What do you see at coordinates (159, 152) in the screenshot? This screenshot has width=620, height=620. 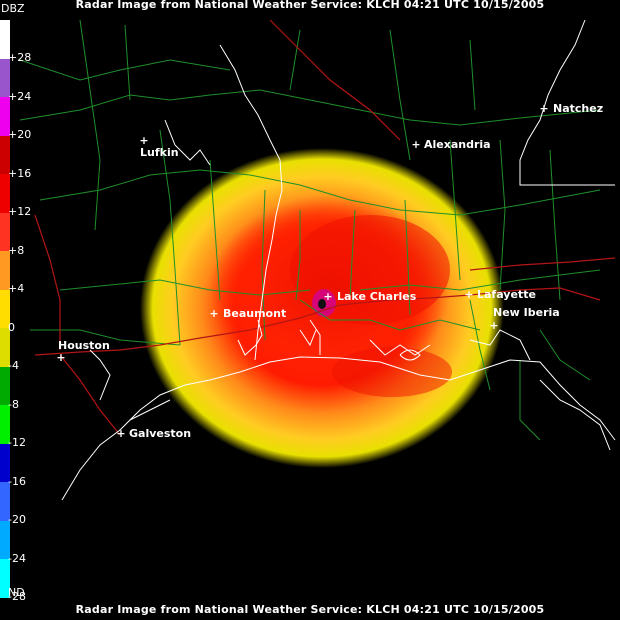 I see `city-label: Lufkin` at bounding box center [159, 152].